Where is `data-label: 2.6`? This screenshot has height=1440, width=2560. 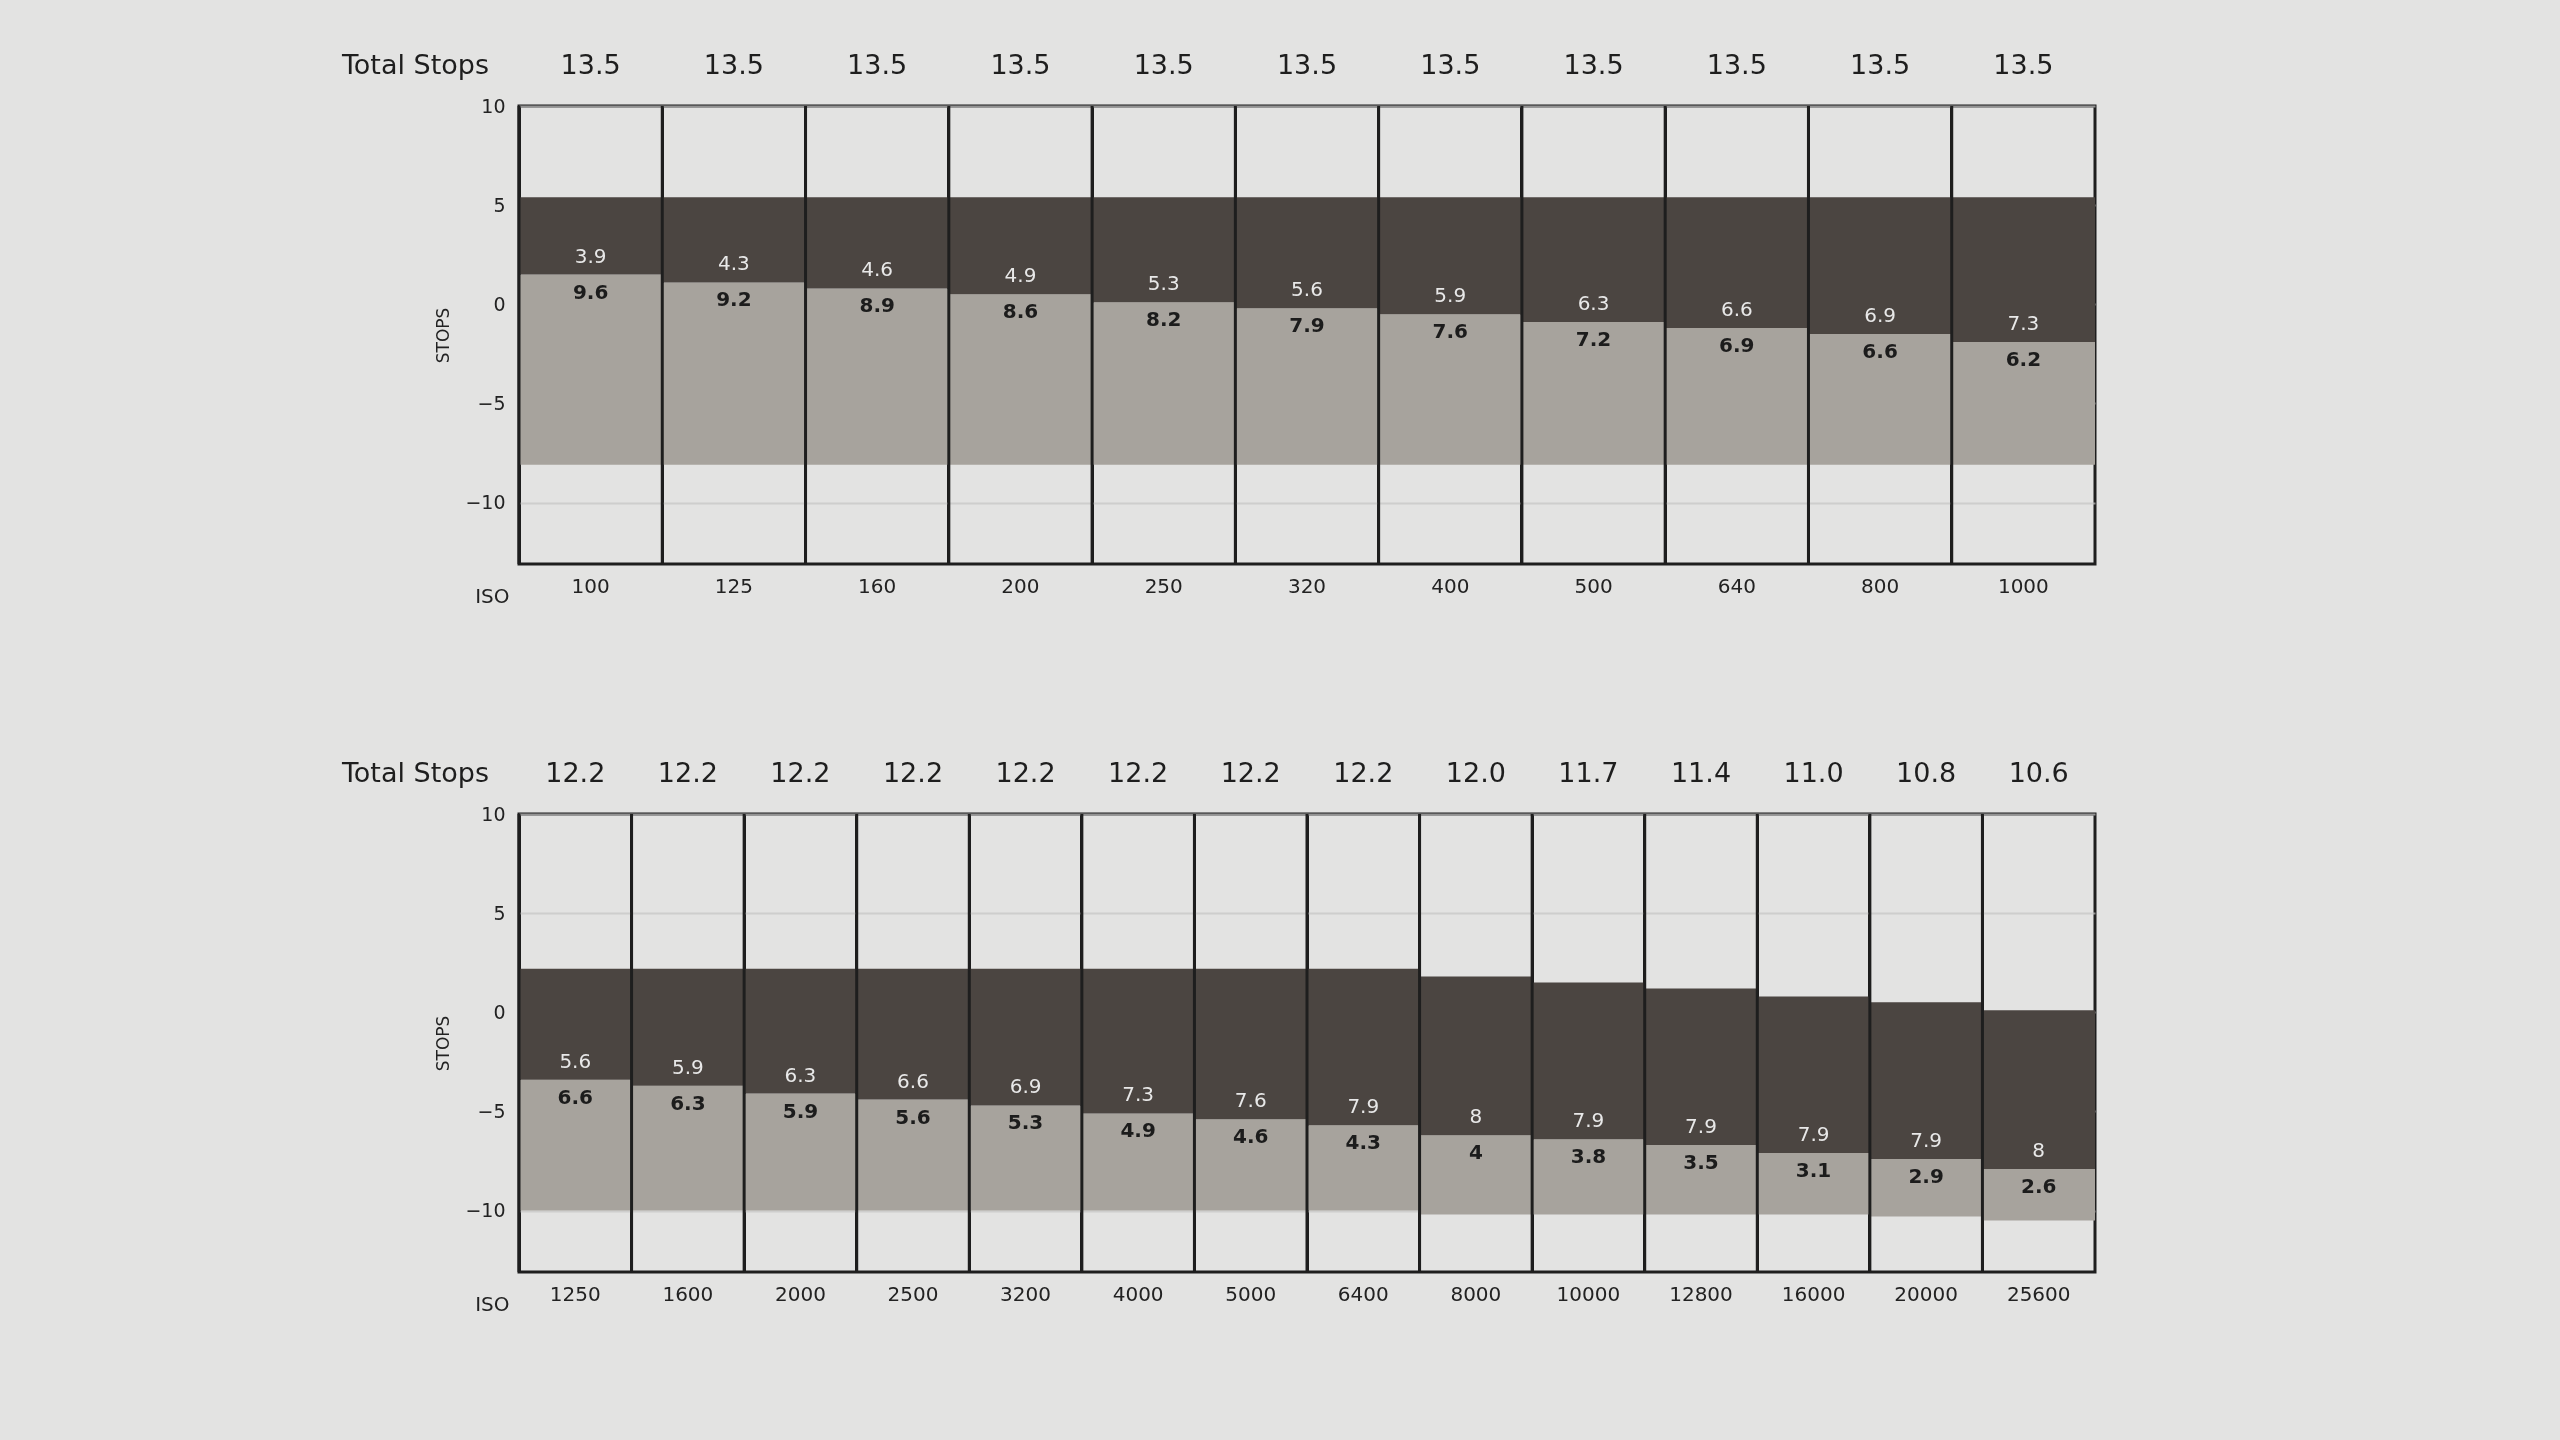 data-label: 2.6 is located at coordinates (2039, 1185).